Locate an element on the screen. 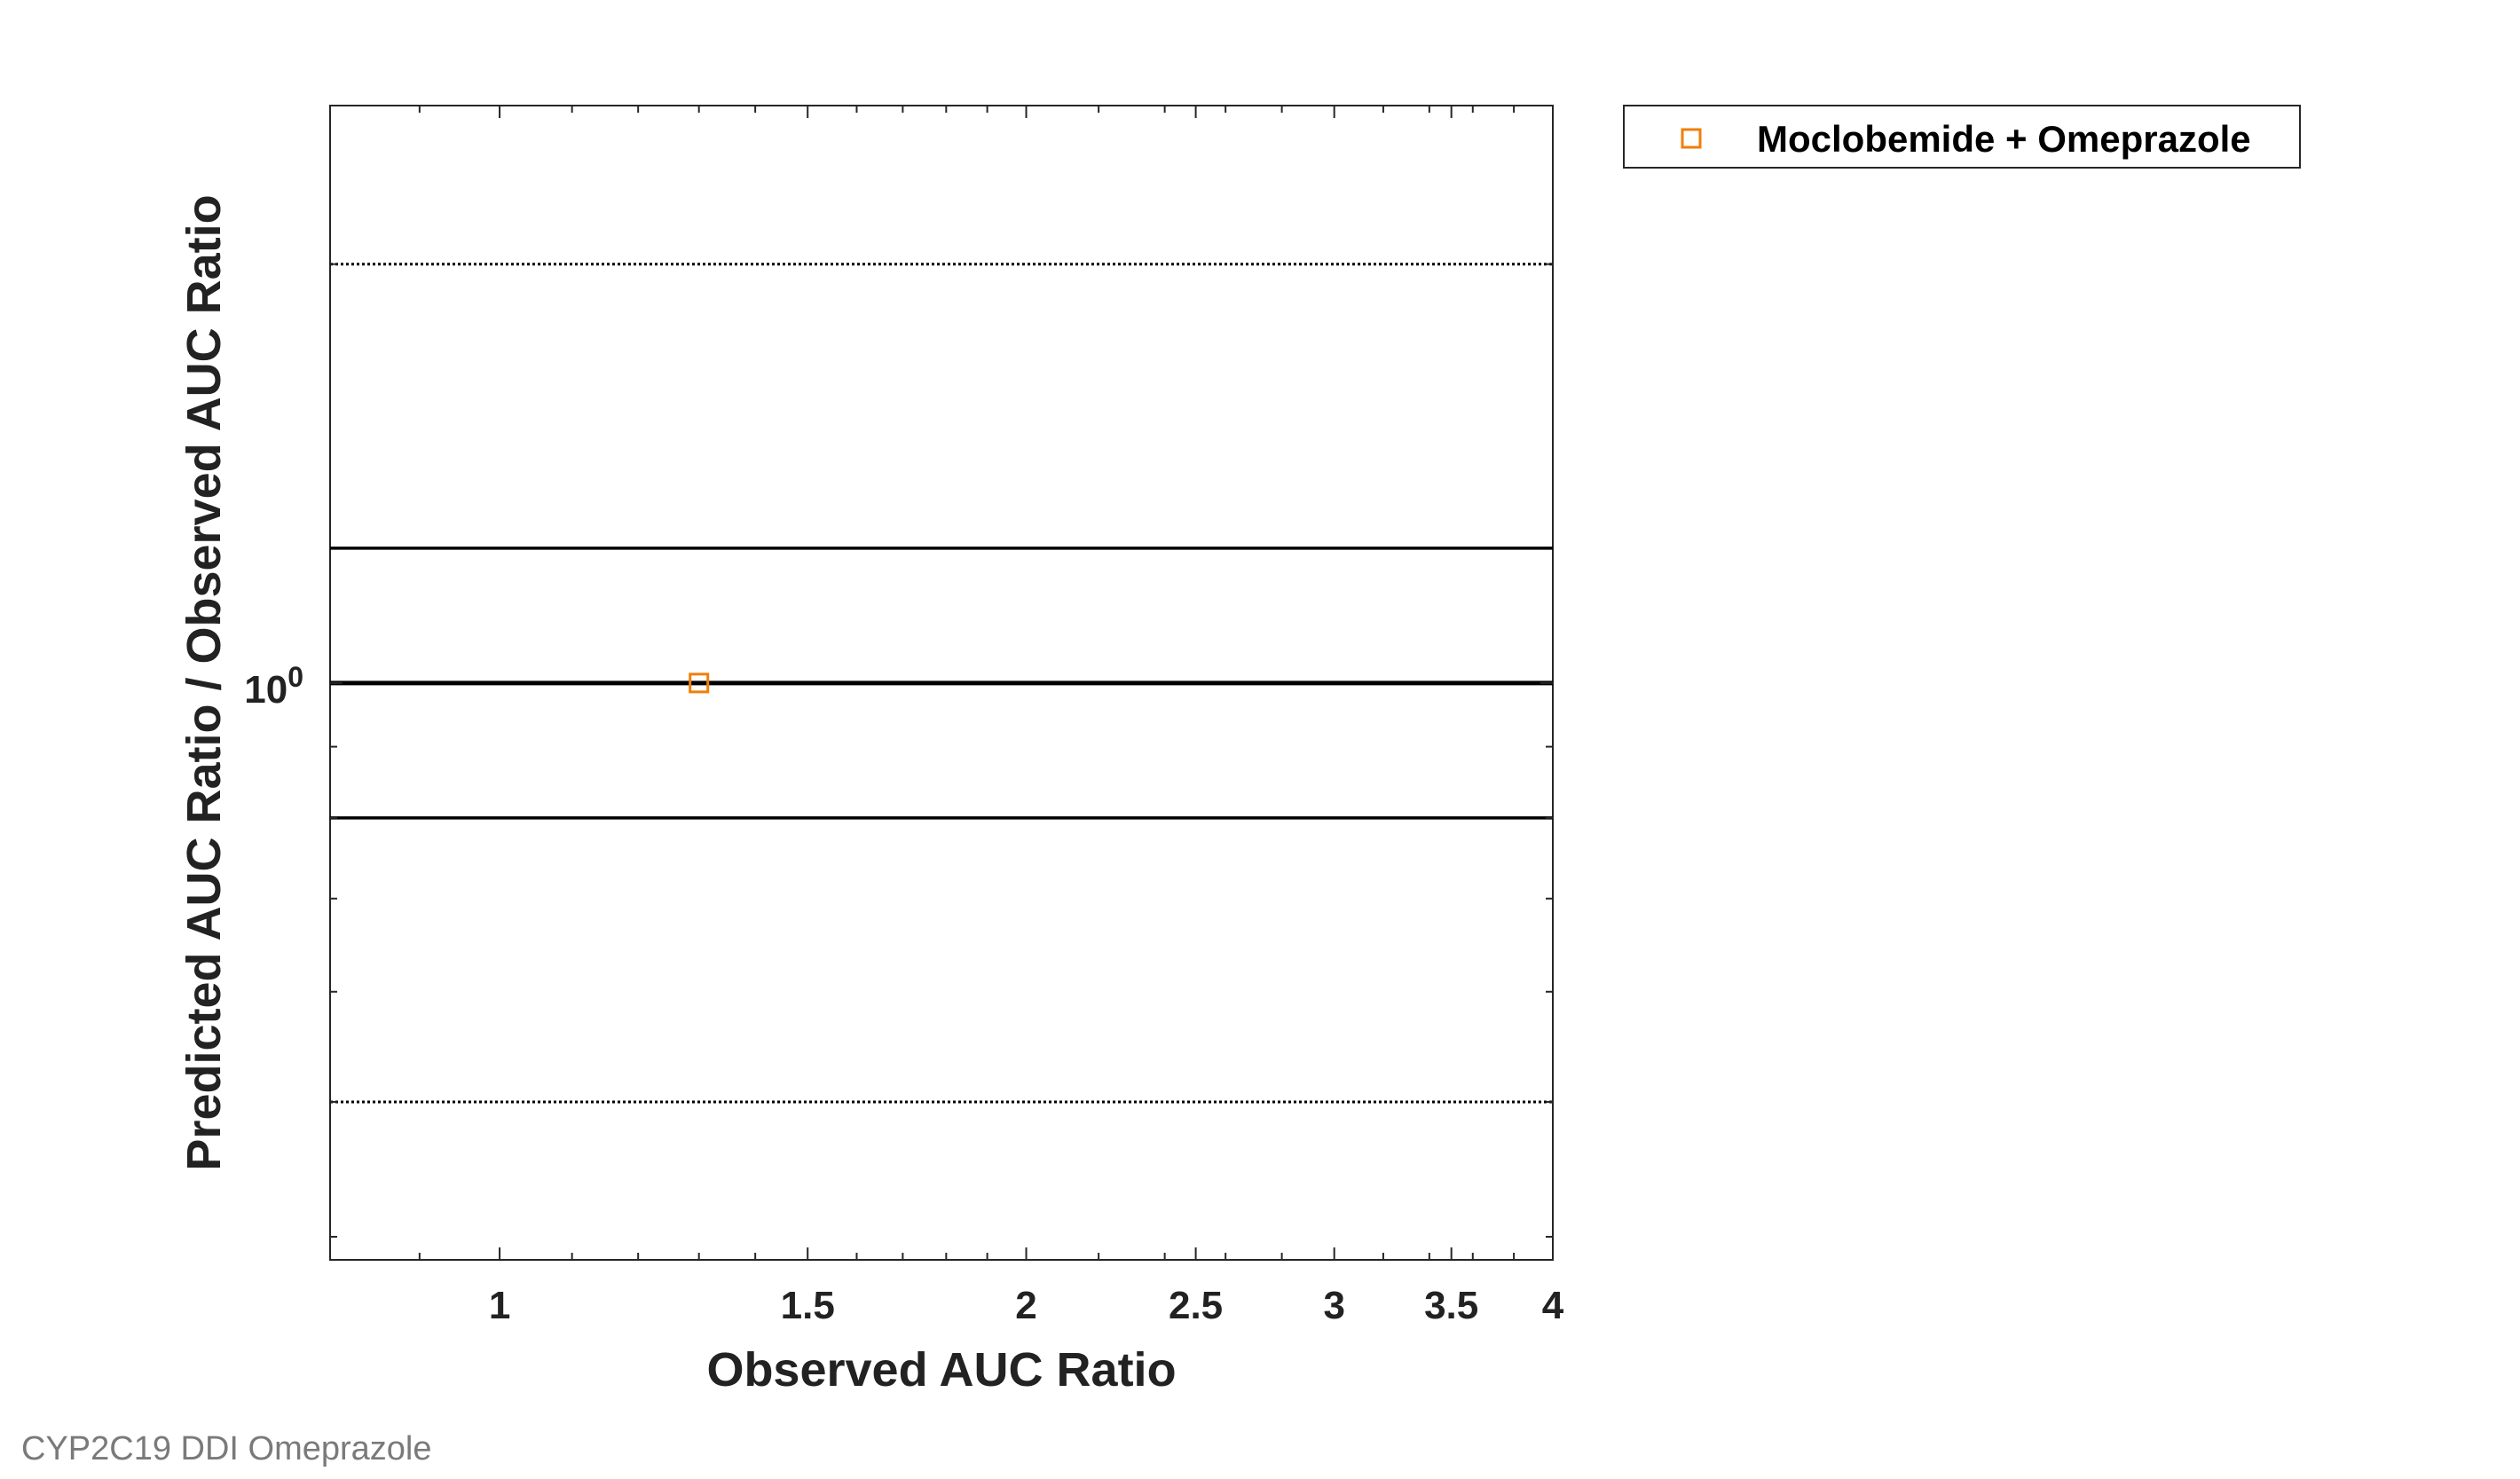 This screenshot has width=2520, height=1479. x-tick-label: 3.5 is located at coordinates (1451, 1305).